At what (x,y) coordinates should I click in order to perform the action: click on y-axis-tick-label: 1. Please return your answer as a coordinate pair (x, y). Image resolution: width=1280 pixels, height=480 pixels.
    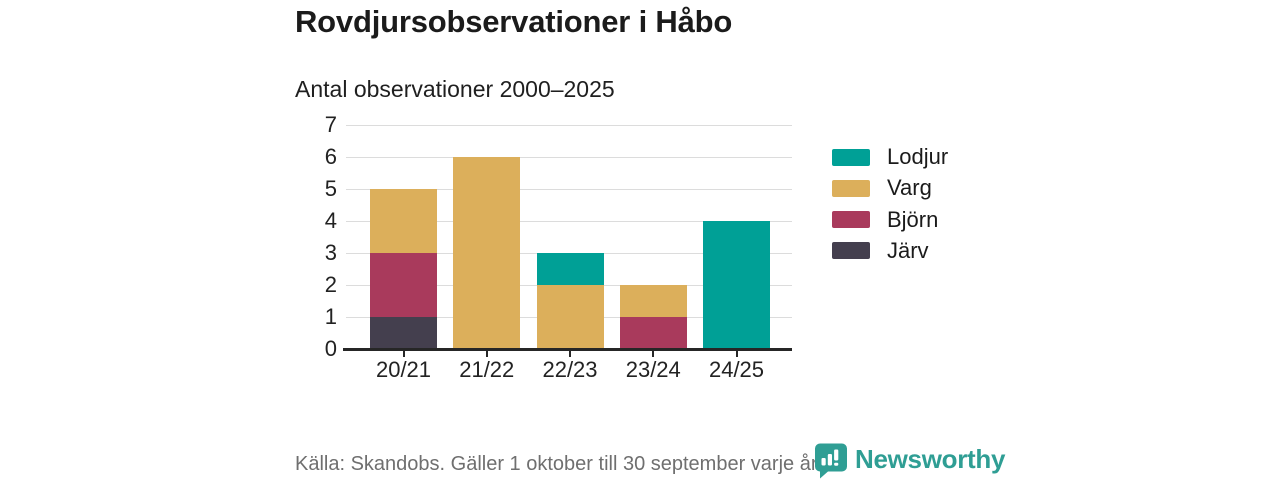
    Looking at the image, I should click on (330, 316).